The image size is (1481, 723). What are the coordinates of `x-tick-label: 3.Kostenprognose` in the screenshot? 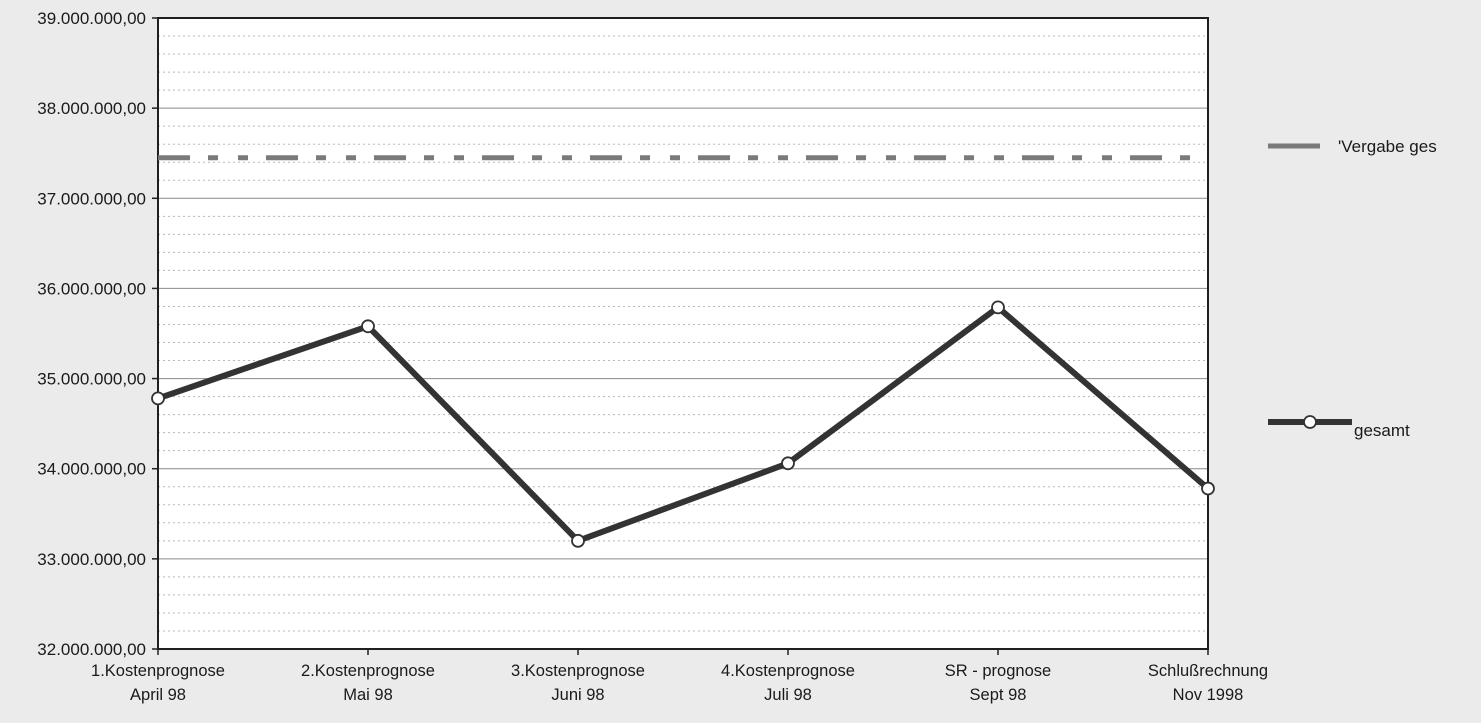 It's located at (578, 671).